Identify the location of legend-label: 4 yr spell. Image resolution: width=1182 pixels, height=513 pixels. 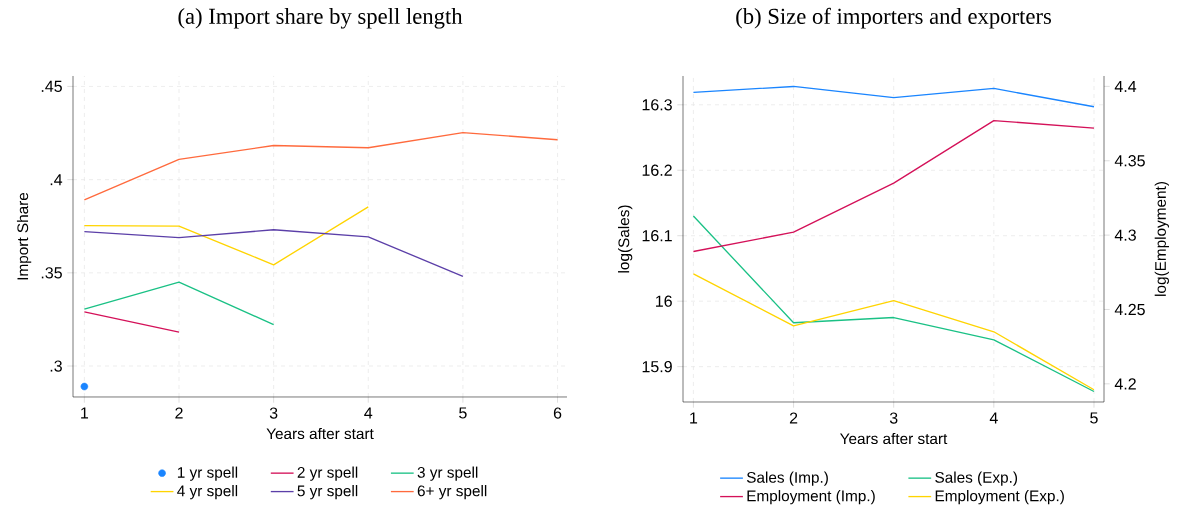
(207, 492).